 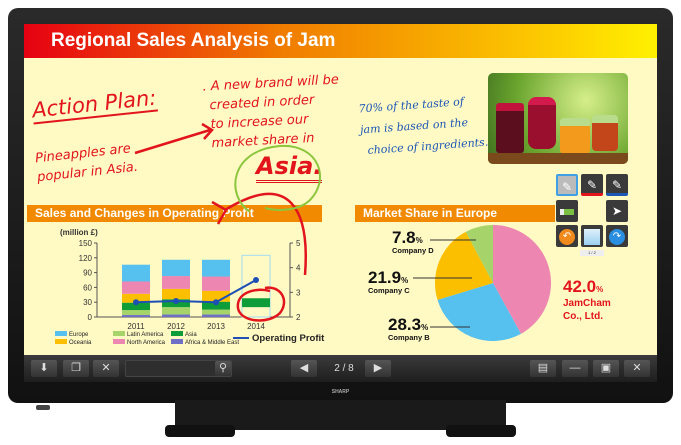 What do you see at coordinates (288, 338) in the screenshot?
I see `legend-label: Operating Profit` at bounding box center [288, 338].